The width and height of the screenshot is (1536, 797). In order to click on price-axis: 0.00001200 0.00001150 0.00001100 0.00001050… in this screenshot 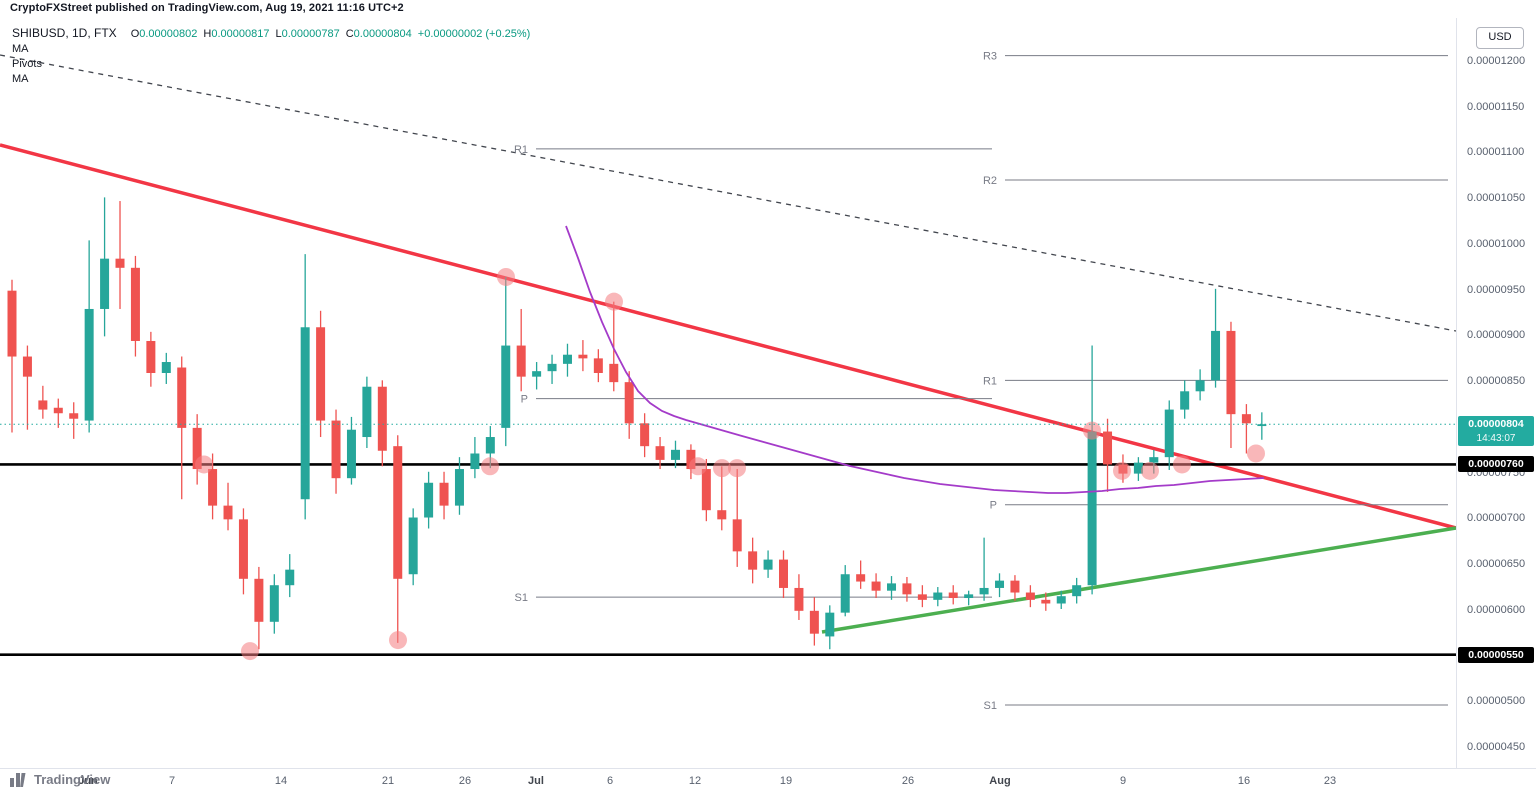, I will do `click(1496, 384)`.